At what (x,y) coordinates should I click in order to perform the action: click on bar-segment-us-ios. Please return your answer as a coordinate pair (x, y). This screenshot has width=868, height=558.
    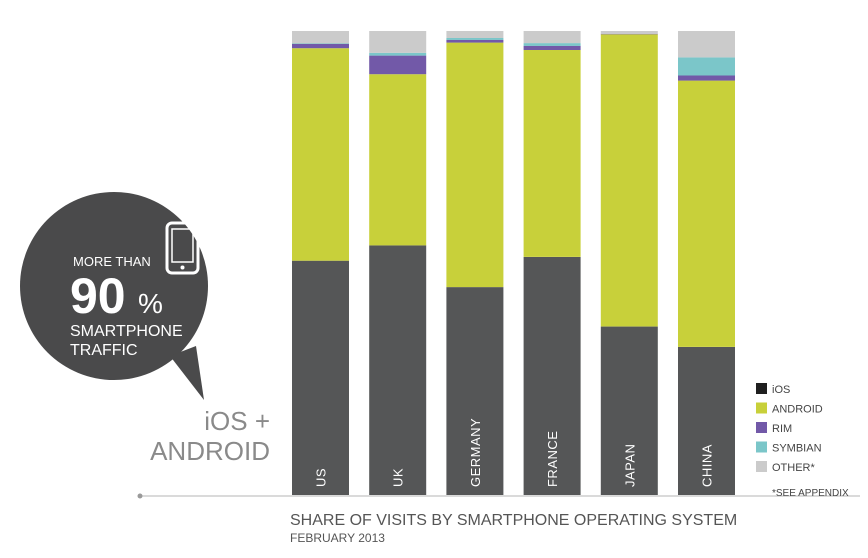
    Looking at the image, I should click on (320, 377).